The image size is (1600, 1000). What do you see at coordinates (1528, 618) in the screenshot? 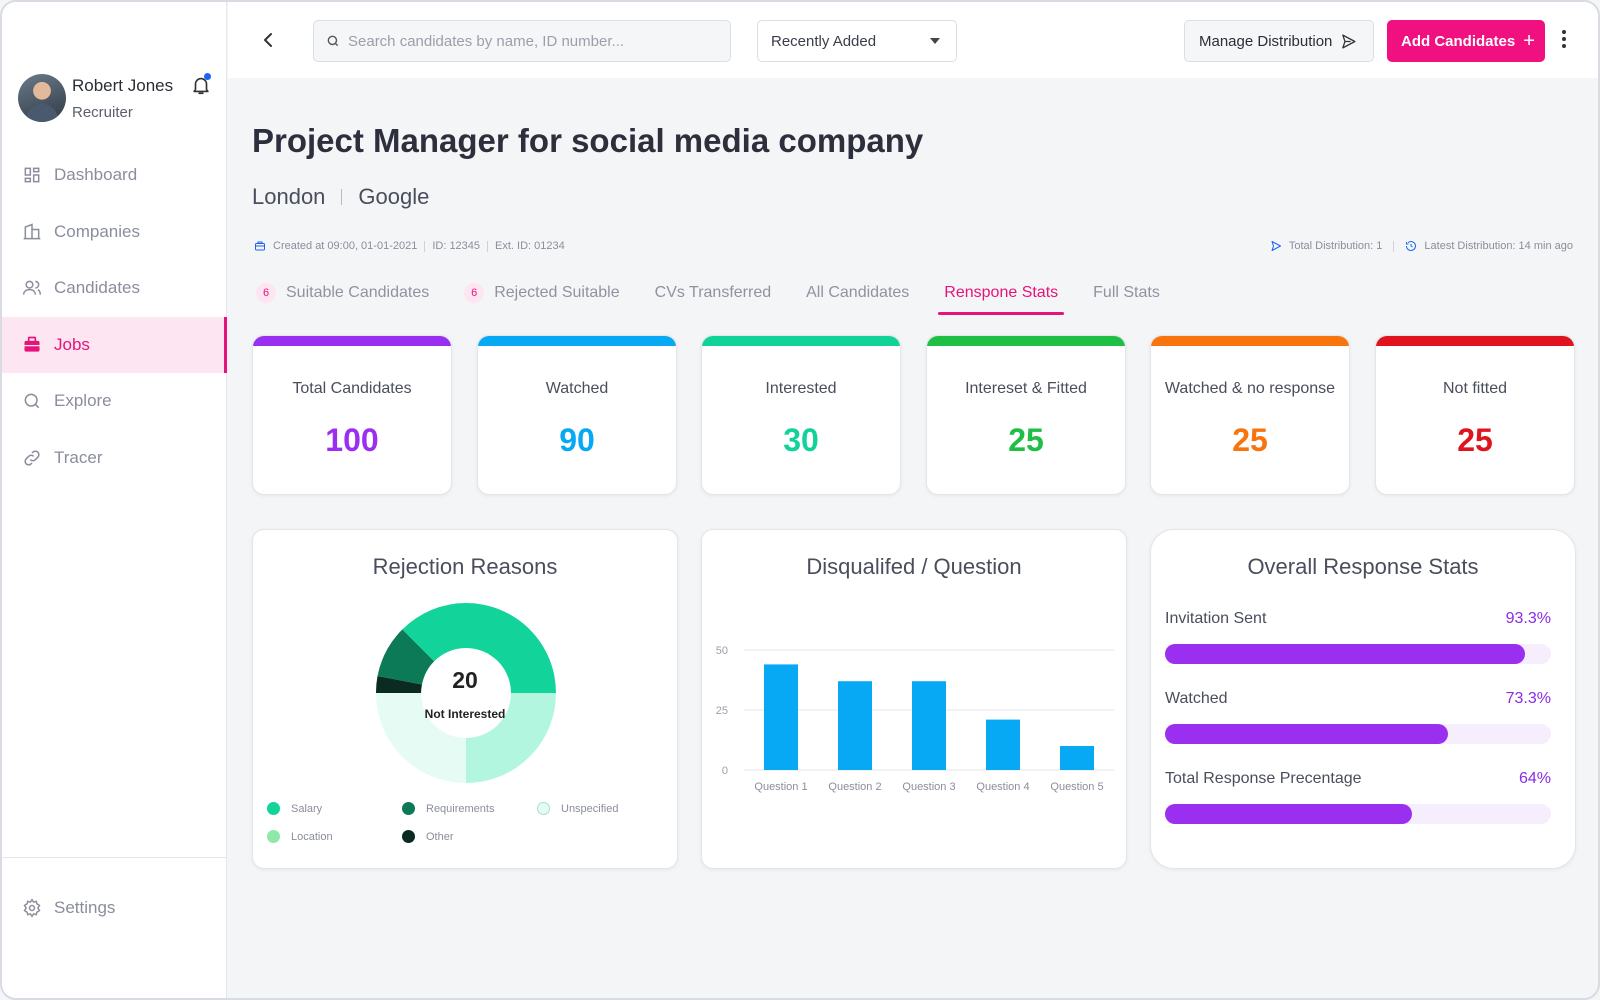
I see `progress-value: 93.3%` at bounding box center [1528, 618].